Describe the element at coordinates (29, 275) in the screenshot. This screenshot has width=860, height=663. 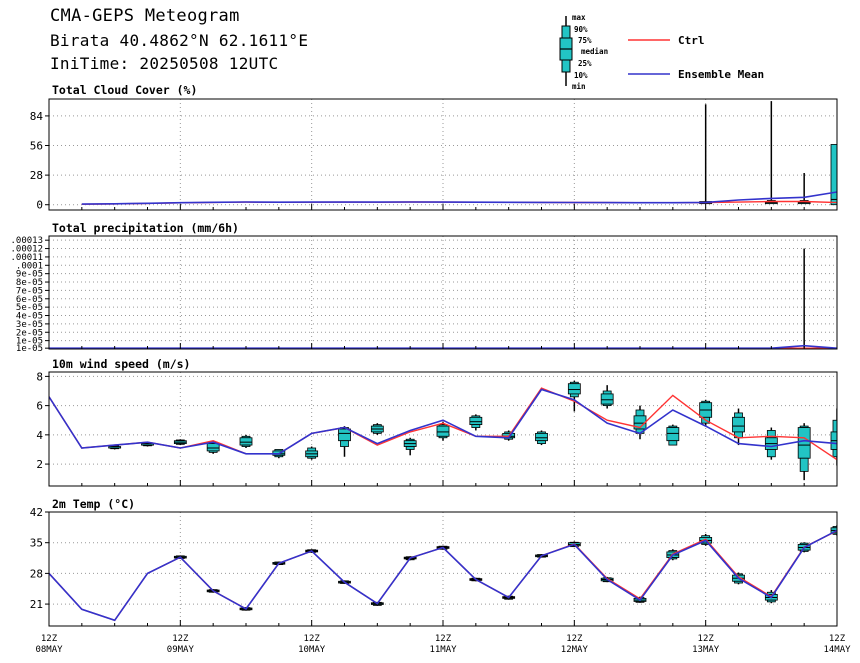
I see `ytick-label: 9e-05` at that location.